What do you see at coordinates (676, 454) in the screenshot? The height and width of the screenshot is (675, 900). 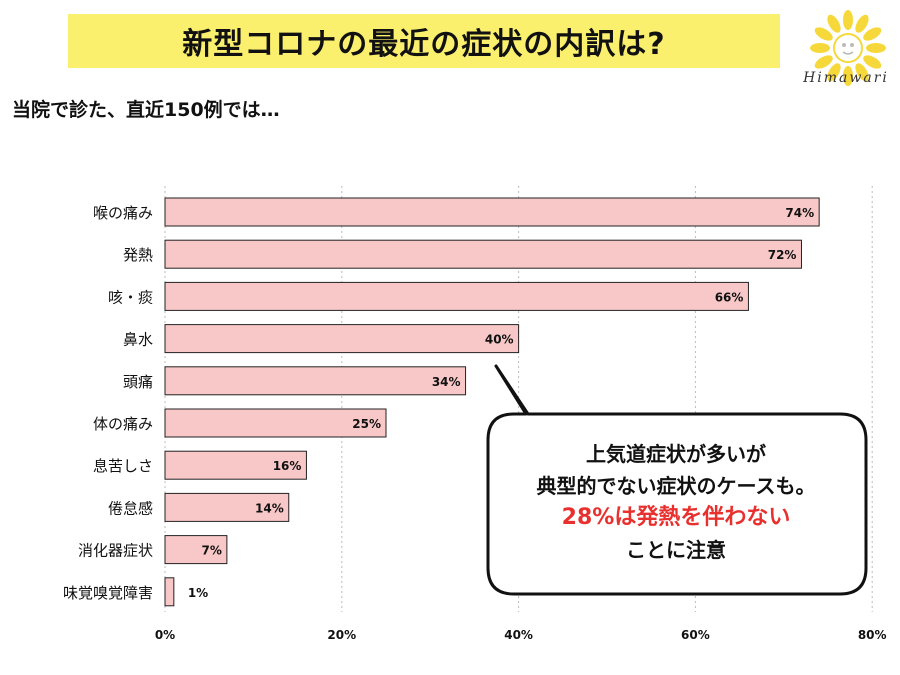 I see `callout-line-1: 上気道症状が多いが` at bounding box center [676, 454].